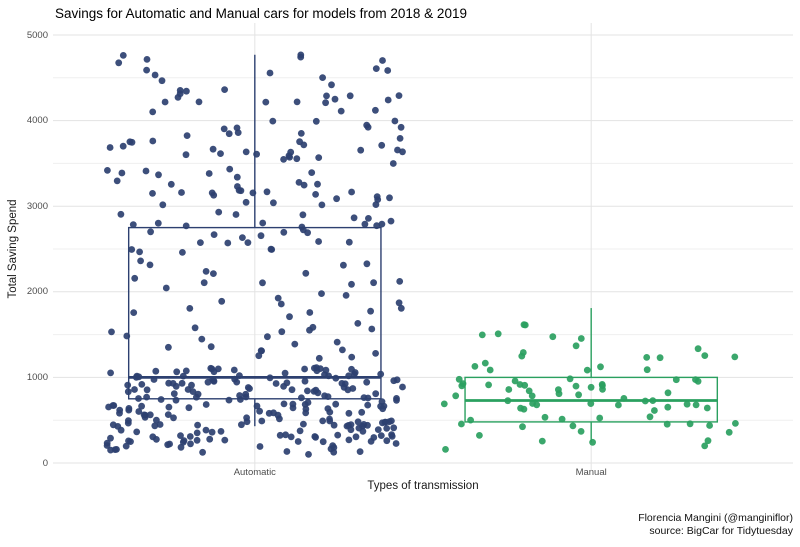 Image resolution: width=800 pixels, height=547 pixels. What do you see at coordinates (13, 249) in the screenshot?
I see `y-axis-title: Total Saving Spend` at bounding box center [13, 249].